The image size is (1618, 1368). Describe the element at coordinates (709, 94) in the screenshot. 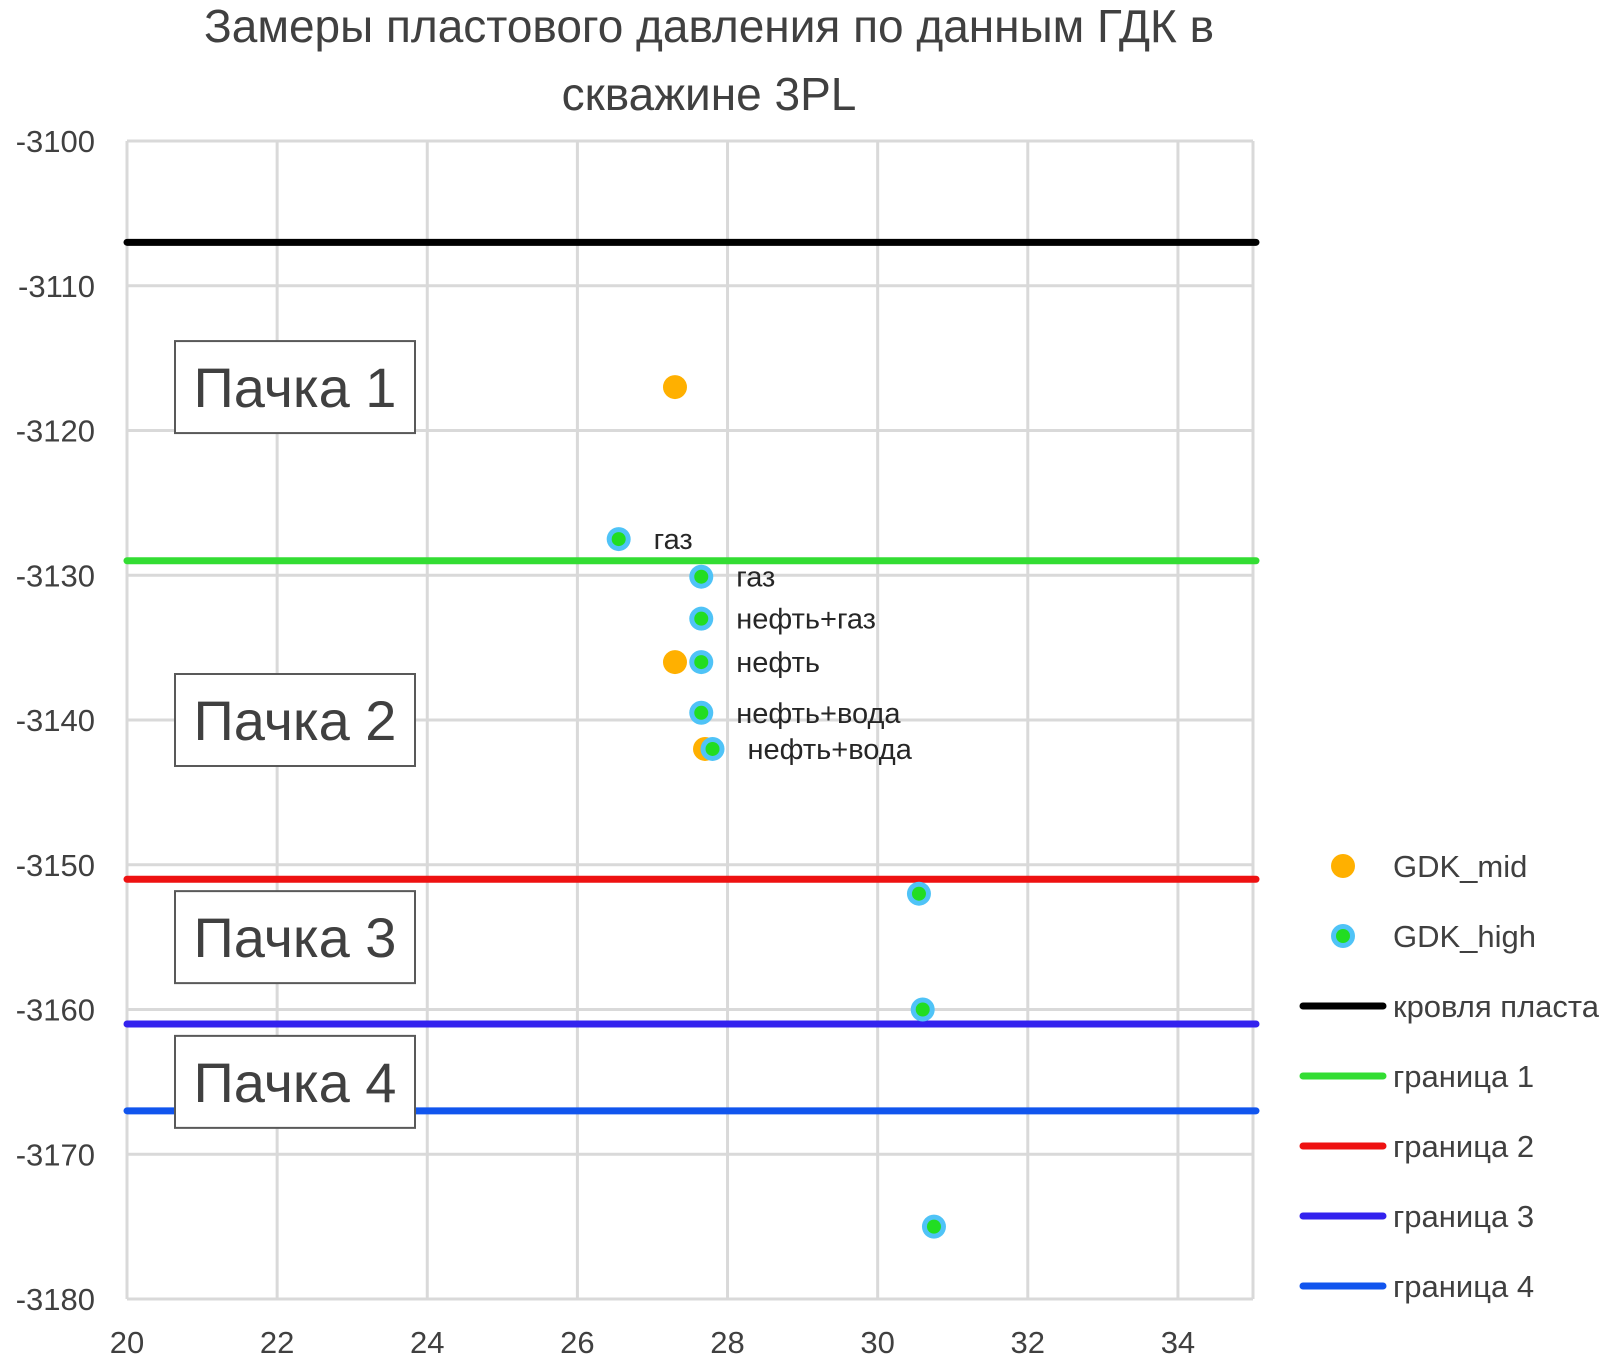

I see `chart-title-line: скважине 3PL` at that location.